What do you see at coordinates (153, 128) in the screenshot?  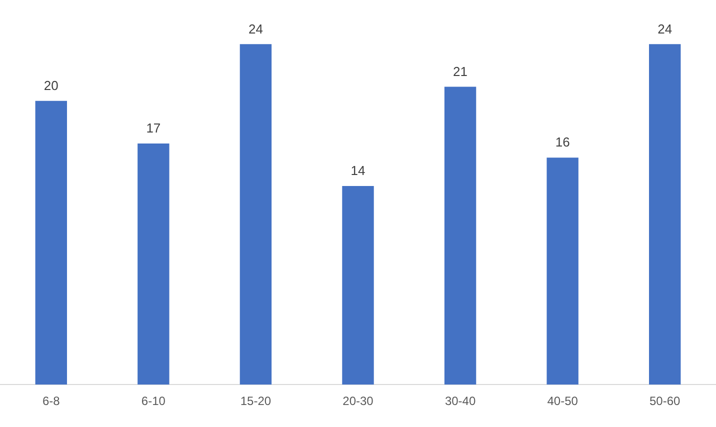 I see `data-label: 17` at bounding box center [153, 128].